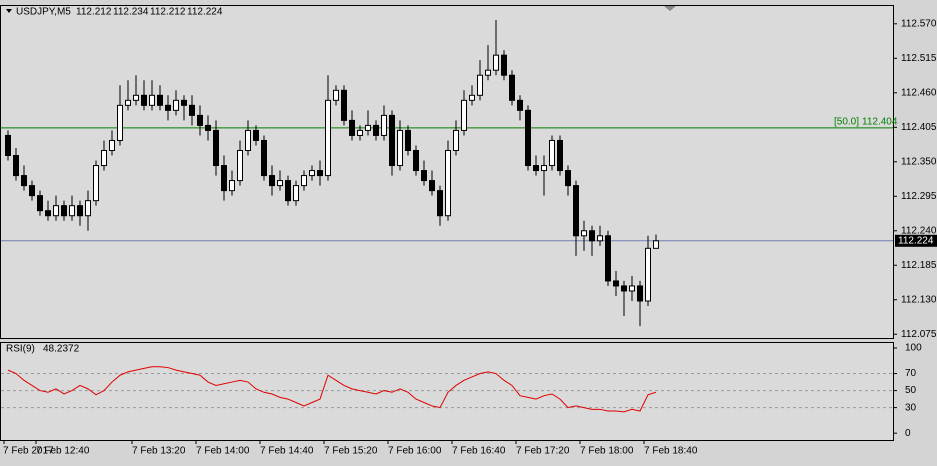 This screenshot has width=937, height=466. I want to click on open: 112.212, so click(94, 12).